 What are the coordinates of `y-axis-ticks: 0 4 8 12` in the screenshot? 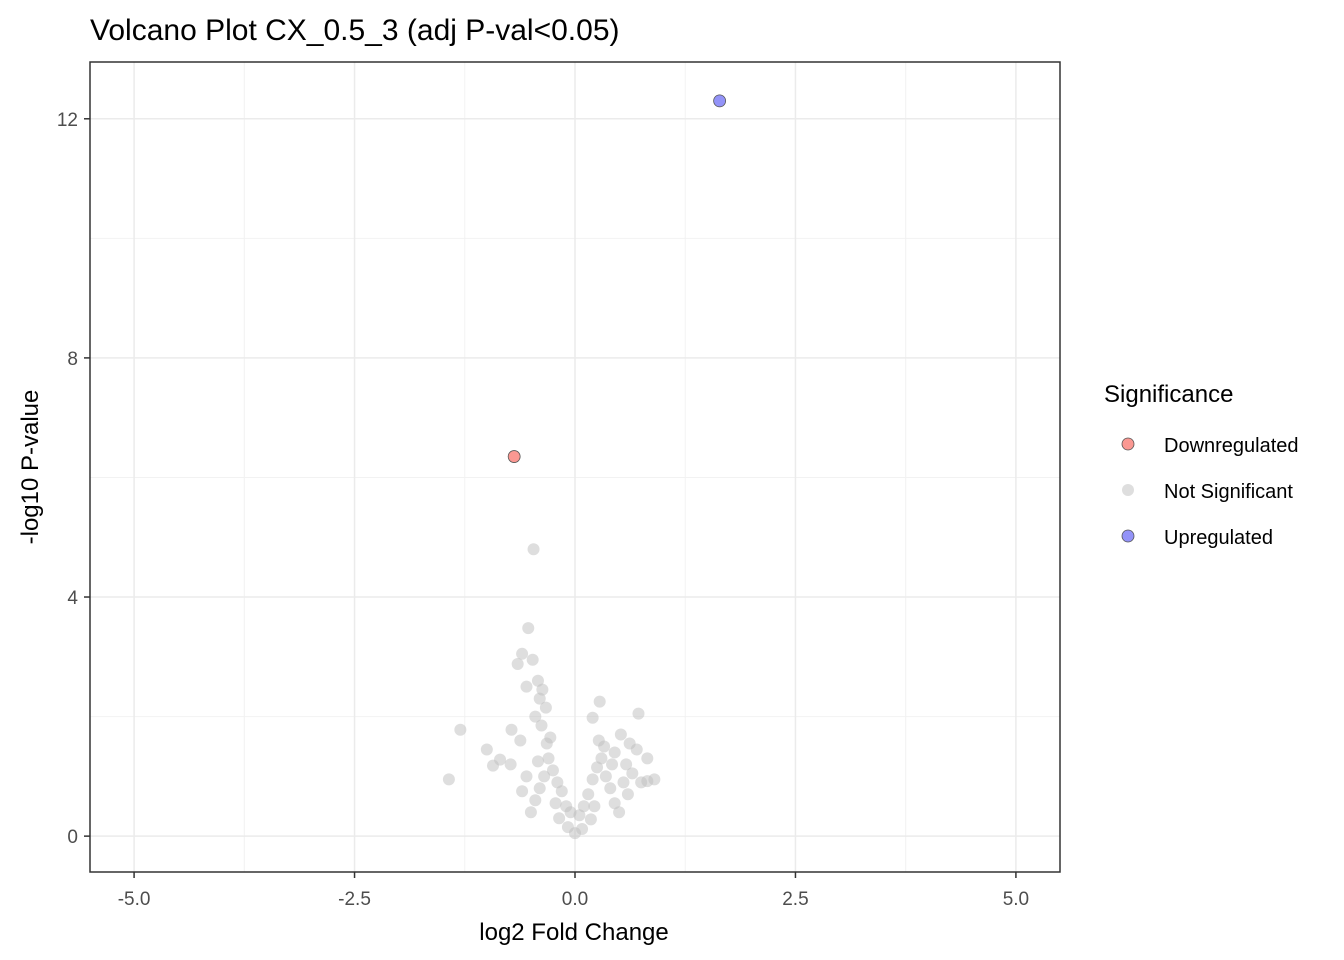 It's located at (73, 479).